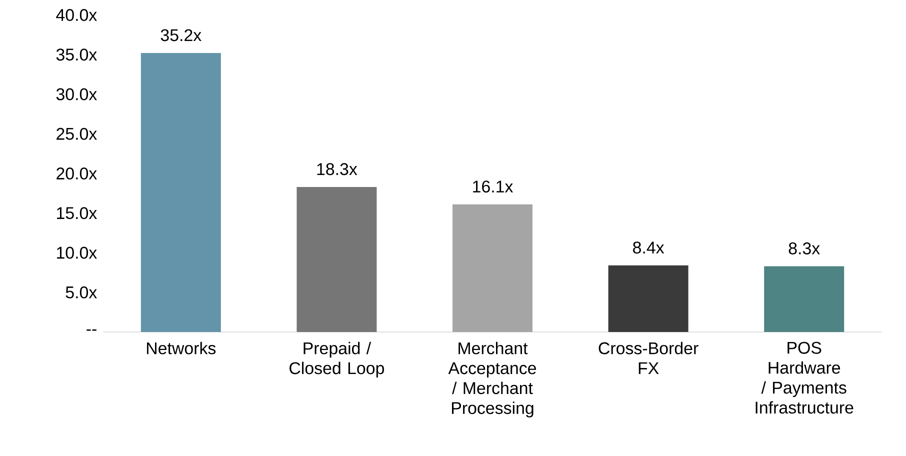  What do you see at coordinates (648, 358) in the screenshot?
I see `x-tick-label: Cross-Border FX` at bounding box center [648, 358].